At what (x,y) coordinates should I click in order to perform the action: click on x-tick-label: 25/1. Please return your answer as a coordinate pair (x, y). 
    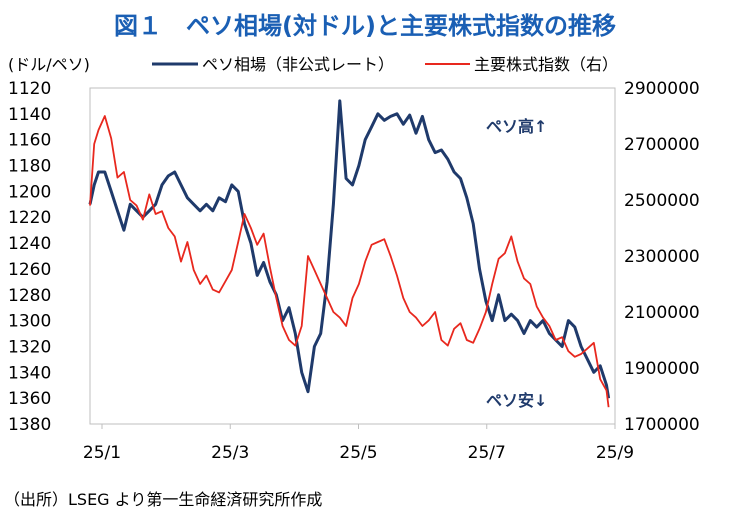
    Looking at the image, I should click on (102, 453).